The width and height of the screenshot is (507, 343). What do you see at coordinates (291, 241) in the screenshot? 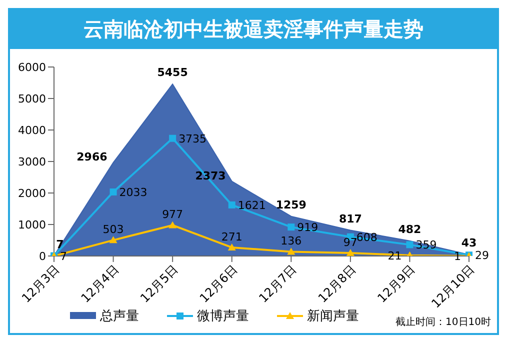
I see `data-label: 136` at bounding box center [291, 241].